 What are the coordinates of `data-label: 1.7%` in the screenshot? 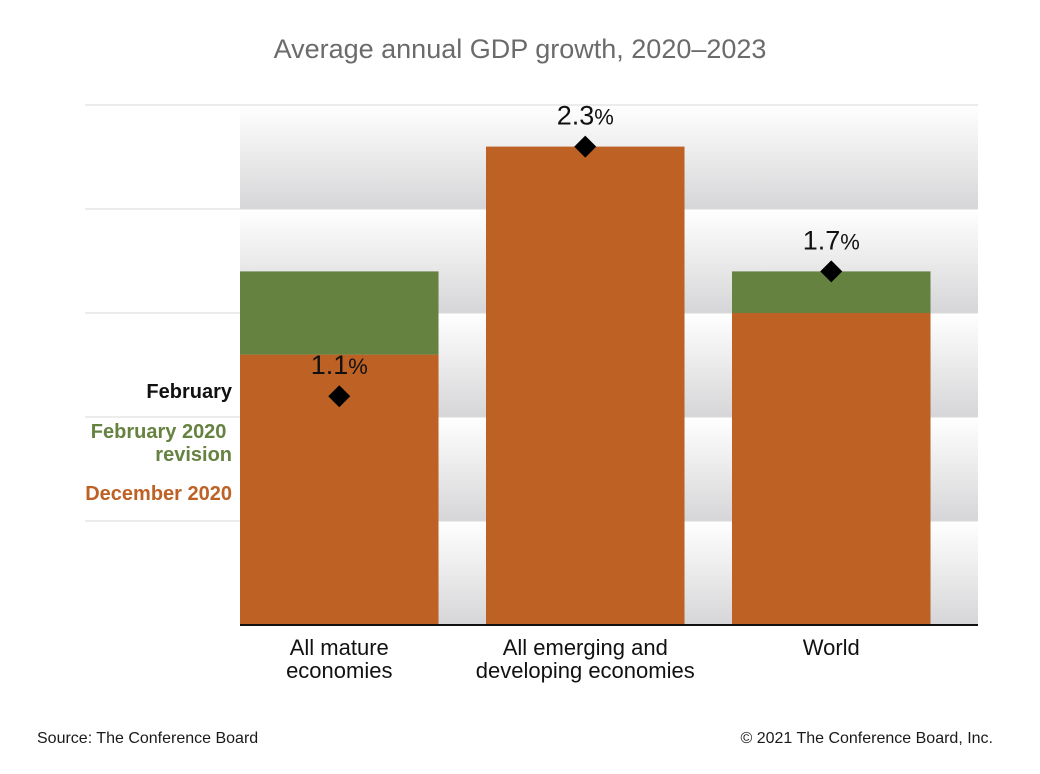 It's located at (831, 240).